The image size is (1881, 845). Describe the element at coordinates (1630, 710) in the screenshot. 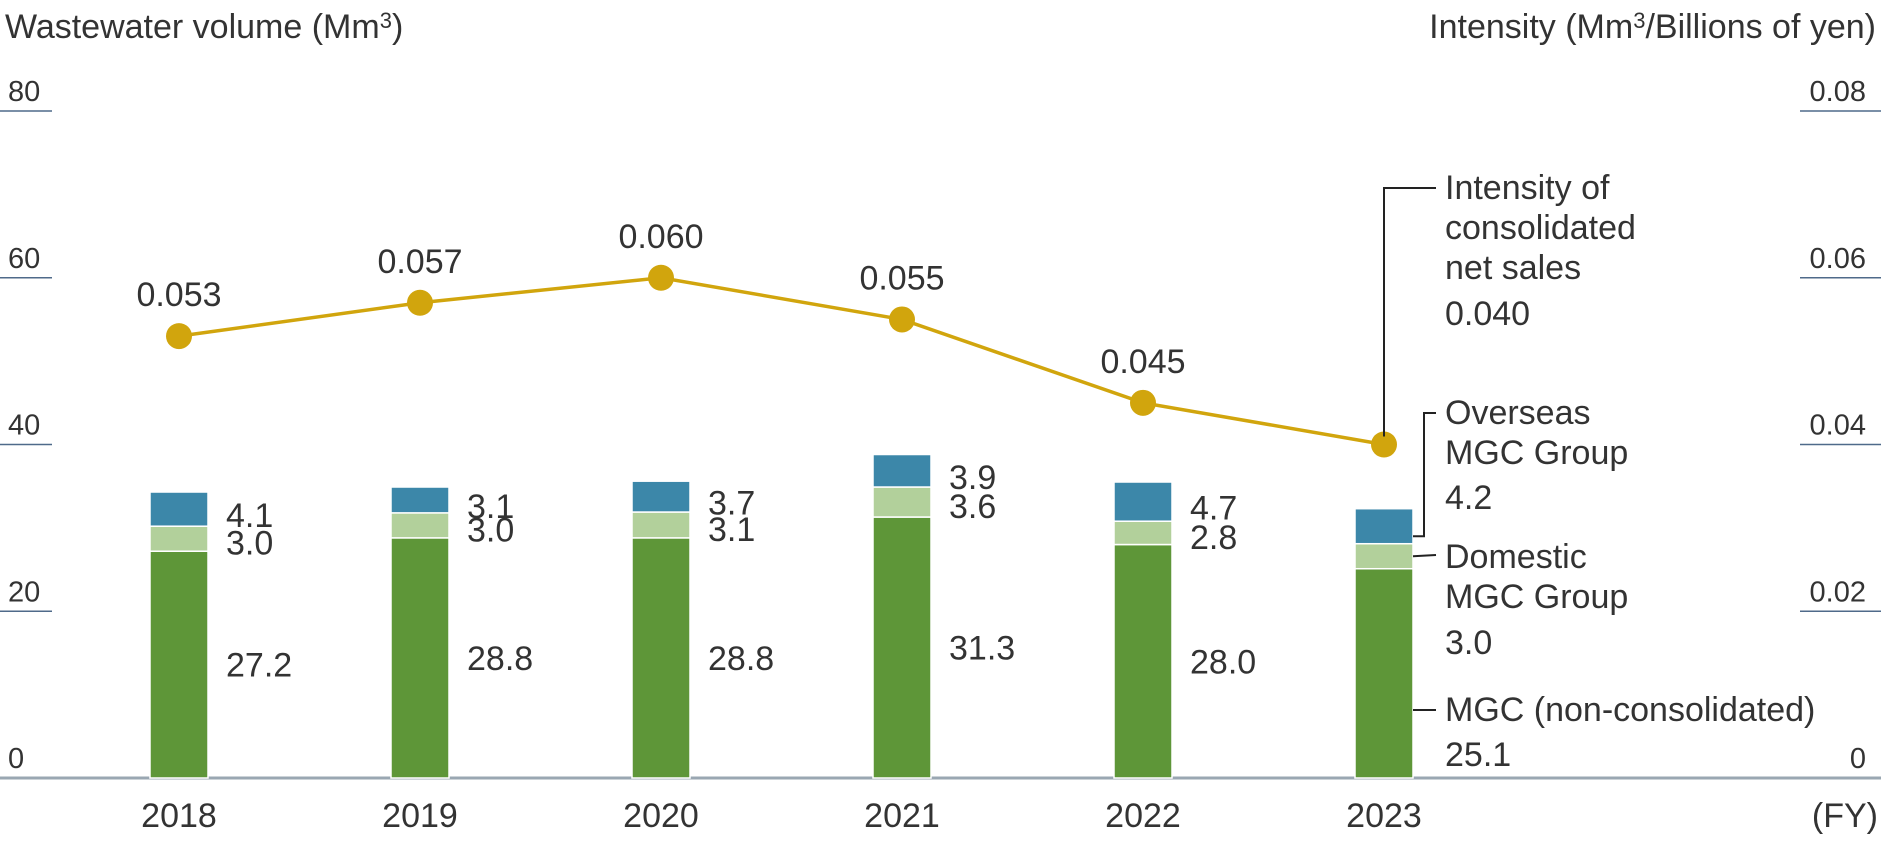

I see `legend-mgc-label: MGC (non-consolidated)` at that location.